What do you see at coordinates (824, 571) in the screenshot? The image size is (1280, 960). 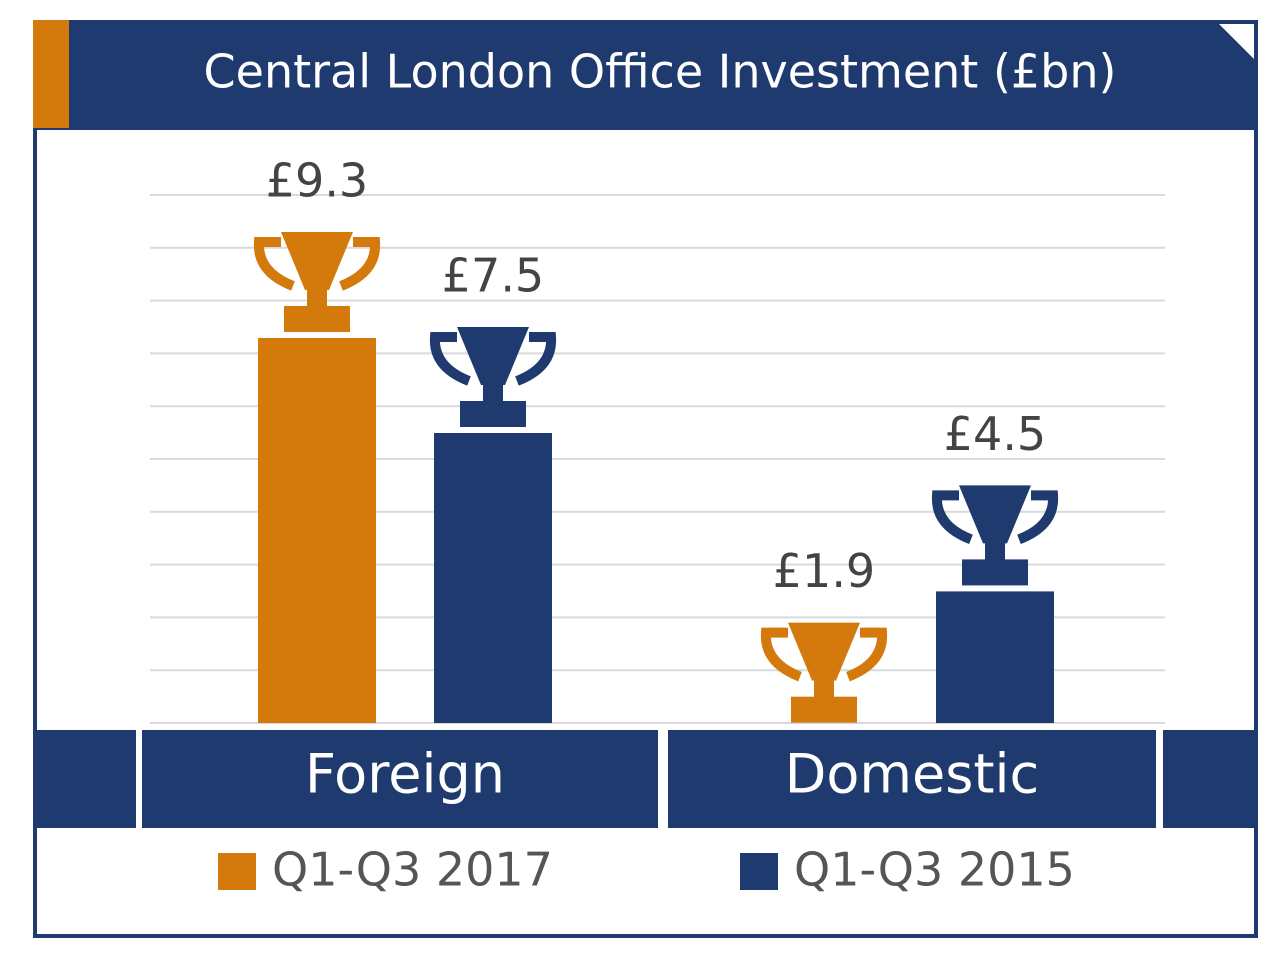 I see `value-label: £1.9` at bounding box center [824, 571].